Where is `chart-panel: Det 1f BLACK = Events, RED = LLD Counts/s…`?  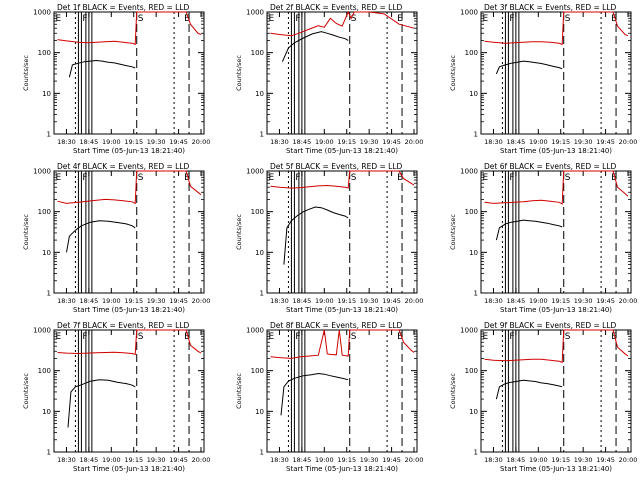 chart-panel: Det 1f BLACK = Events, RED = LLD Counts/s… is located at coordinates (116, 79).